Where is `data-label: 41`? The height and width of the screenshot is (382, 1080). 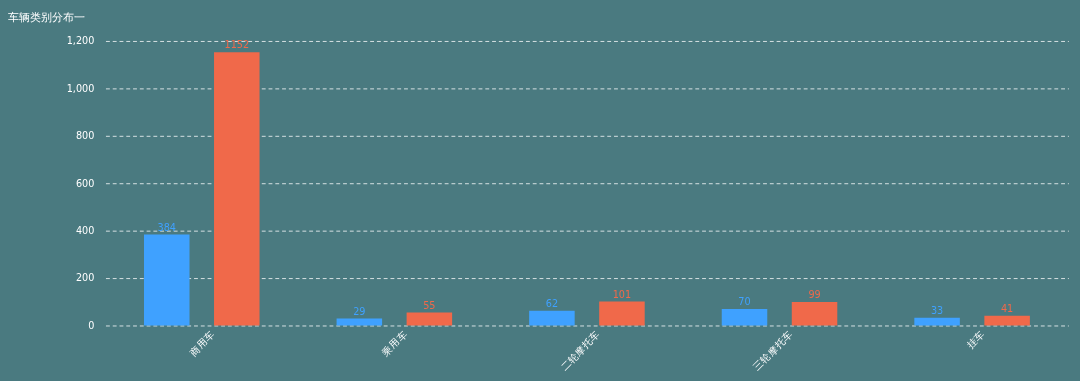 data-label: 41 is located at coordinates (1007, 308).